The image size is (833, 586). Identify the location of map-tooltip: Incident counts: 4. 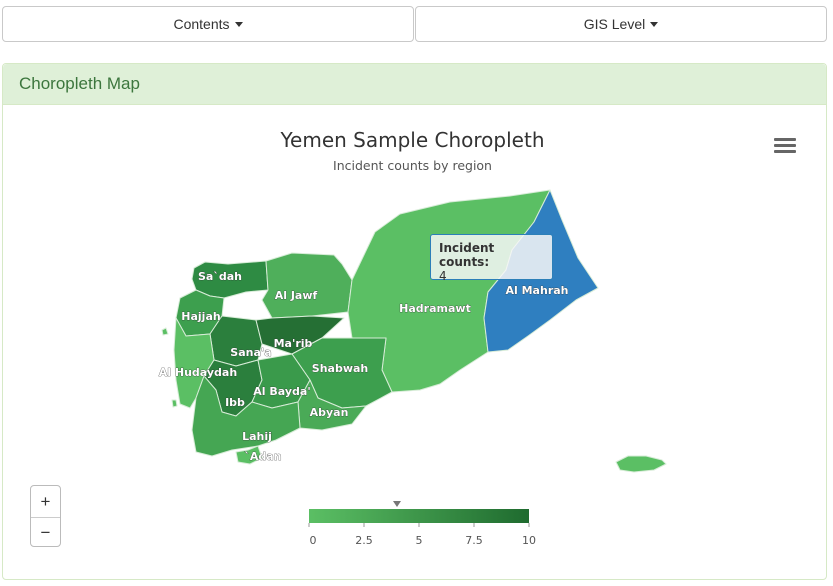
(491, 258).